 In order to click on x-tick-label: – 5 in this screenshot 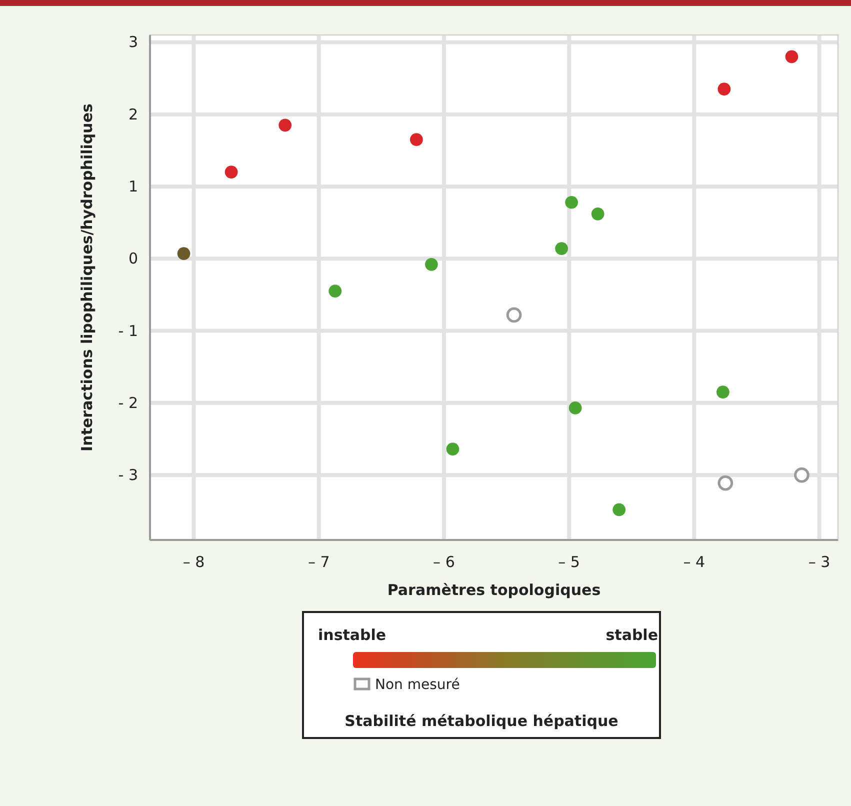, I will do `click(569, 562)`.